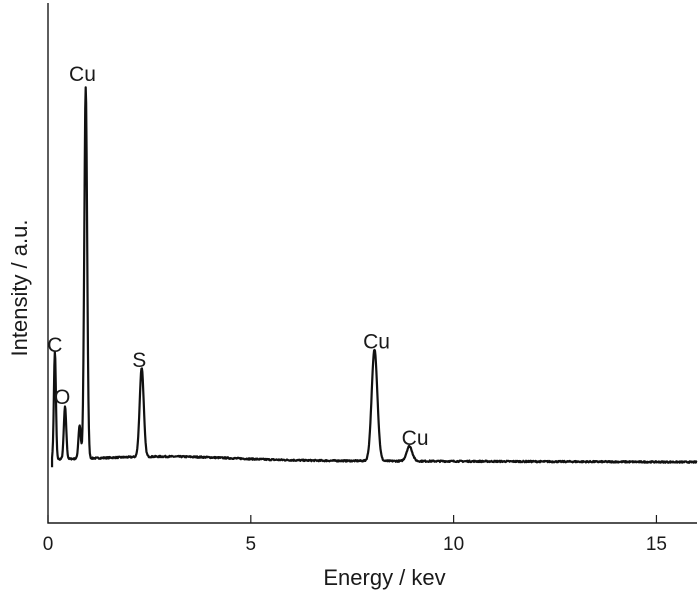 This screenshot has width=700, height=595. Describe the element at coordinates (453, 544) in the screenshot. I see `x-tick-label: 10` at that location.